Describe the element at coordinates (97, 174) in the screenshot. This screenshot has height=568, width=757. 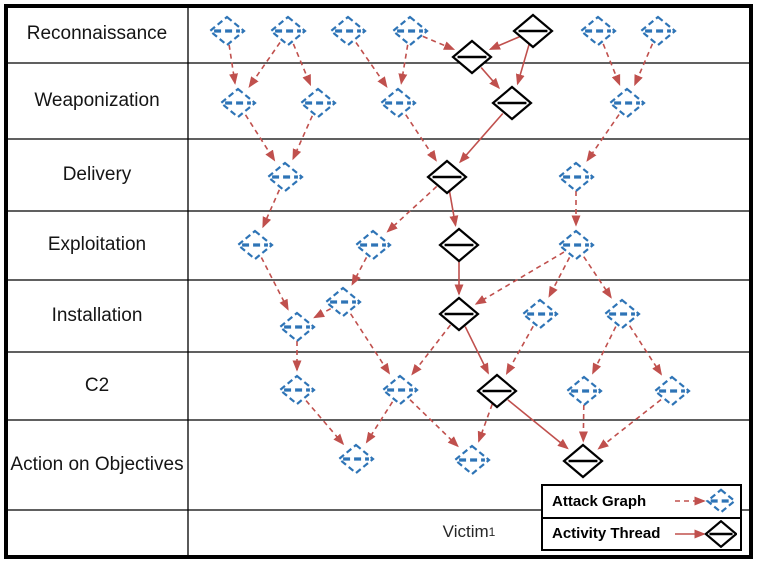
I see `stage-label-delivery: Delivery` at that location.